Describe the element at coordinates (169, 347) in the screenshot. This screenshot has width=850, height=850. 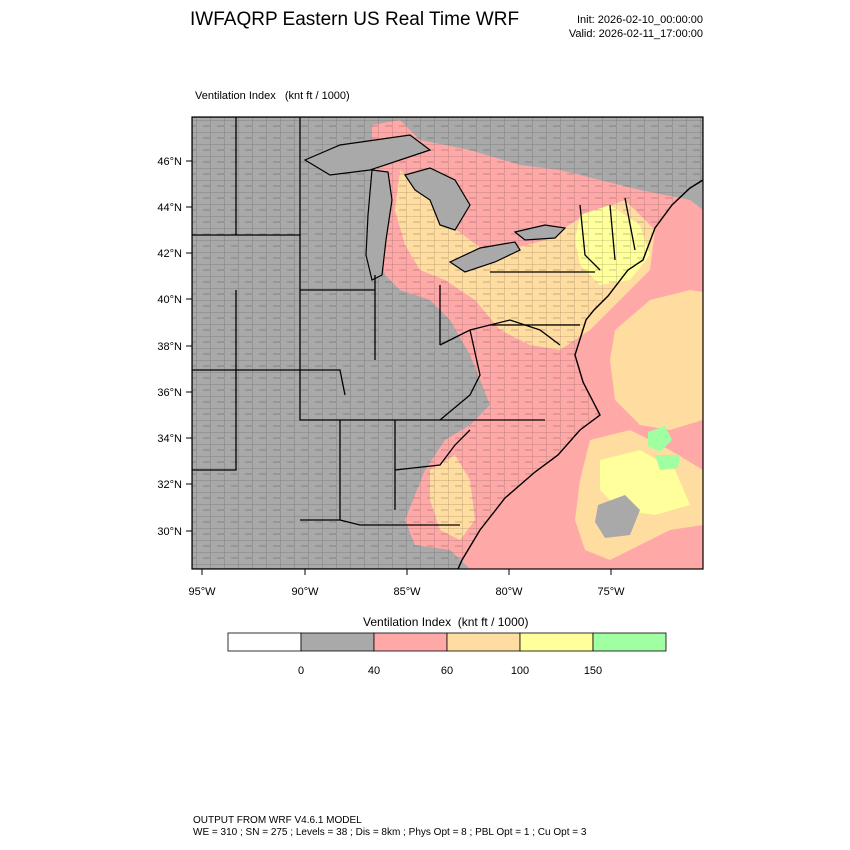
I see `lat-tick-label: 38°N` at that location.